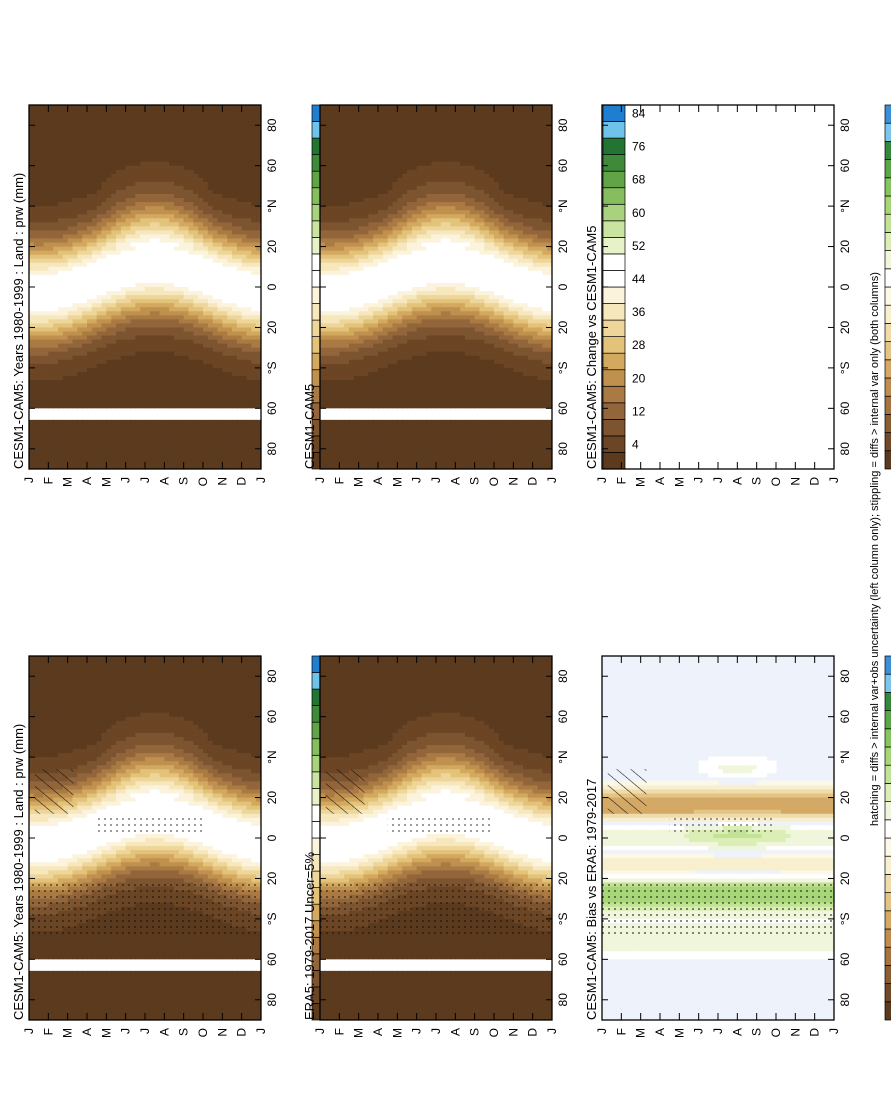 The height and width of the screenshot is (1098, 891). Describe the element at coordinates (272, 756) in the screenshot. I see `lat-tick-label: °N` at that location.